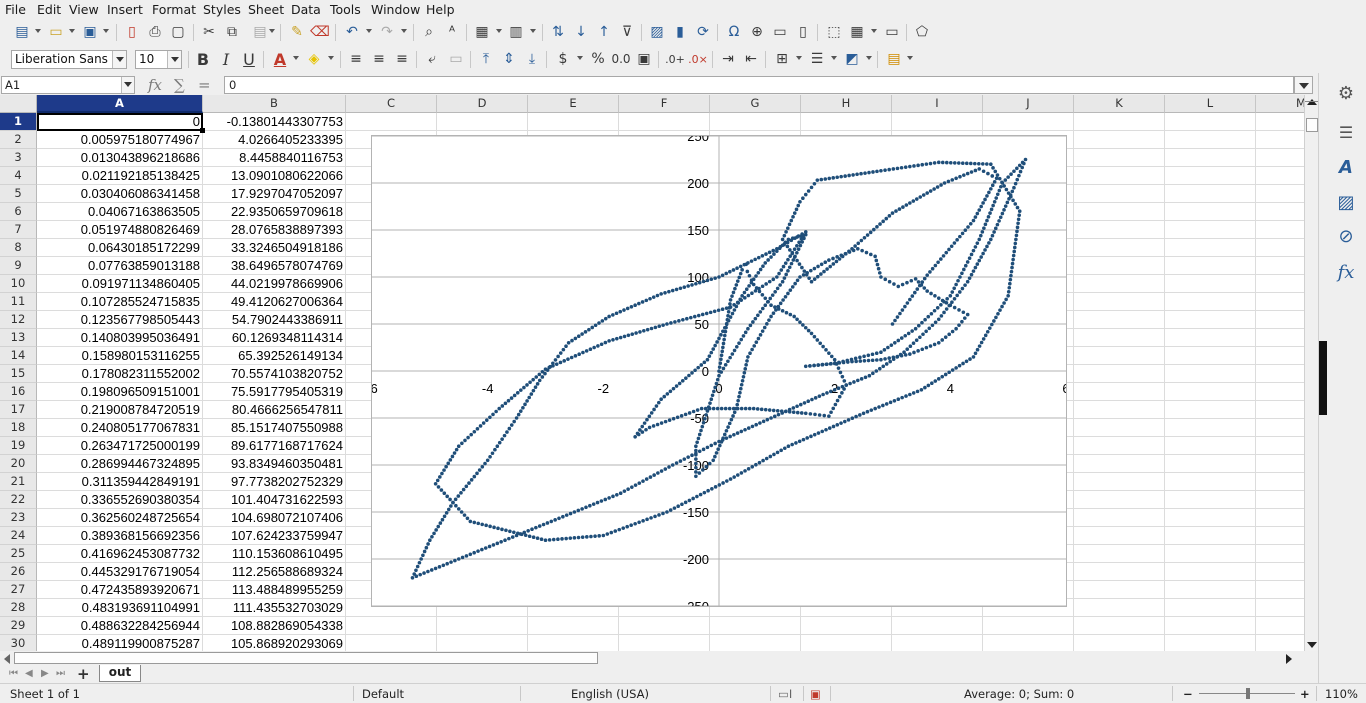 This screenshot has width=1366, height=703. Describe the element at coordinates (274, 536) in the screenshot. I see `cell-b: 107.624233759947` at that location.